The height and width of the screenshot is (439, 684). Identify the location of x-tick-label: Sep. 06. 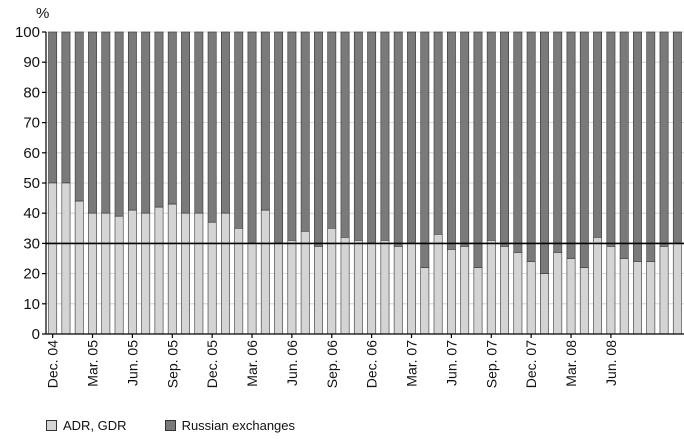
(332, 364).